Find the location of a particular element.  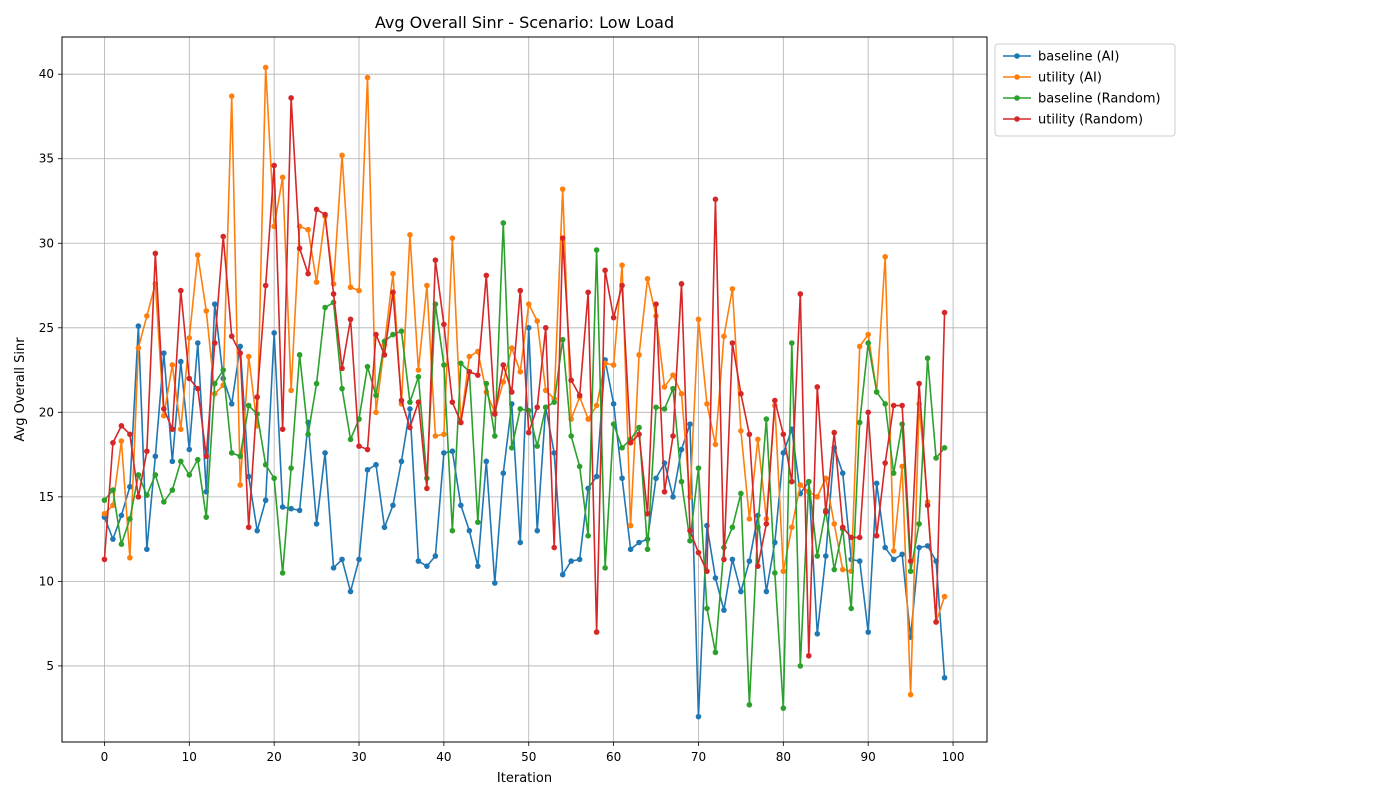

legend-label: utility (AI) is located at coordinates (1070, 78).